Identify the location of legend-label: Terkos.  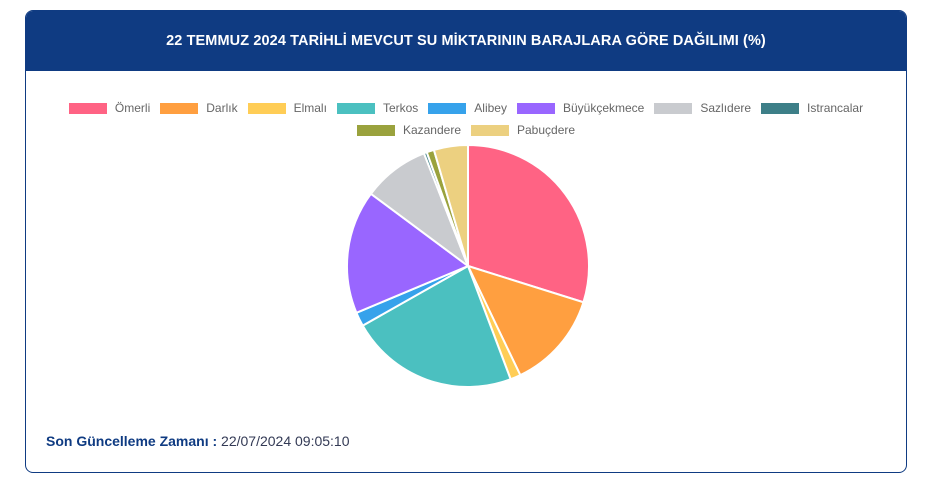
(400, 108).